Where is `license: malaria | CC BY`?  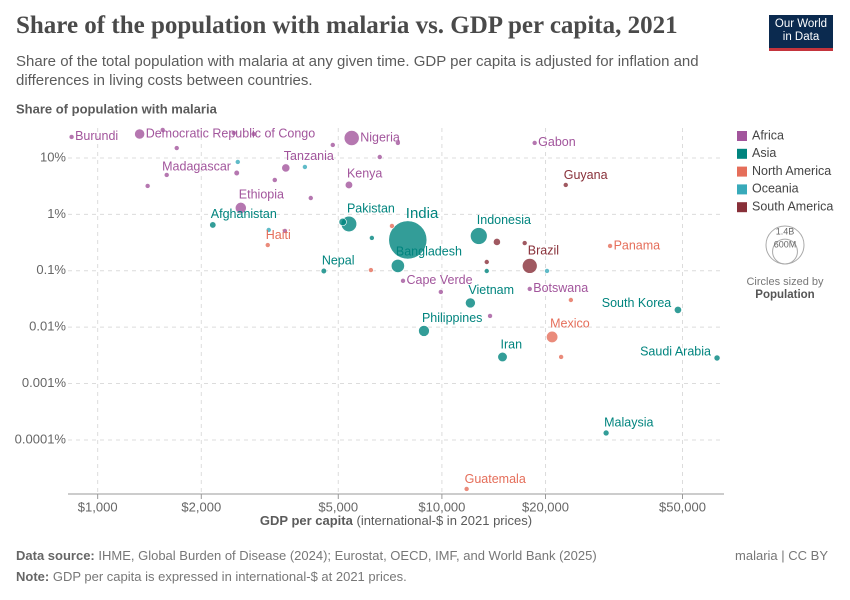
license: malaria | CC BY is located at coordinates (781, 555).